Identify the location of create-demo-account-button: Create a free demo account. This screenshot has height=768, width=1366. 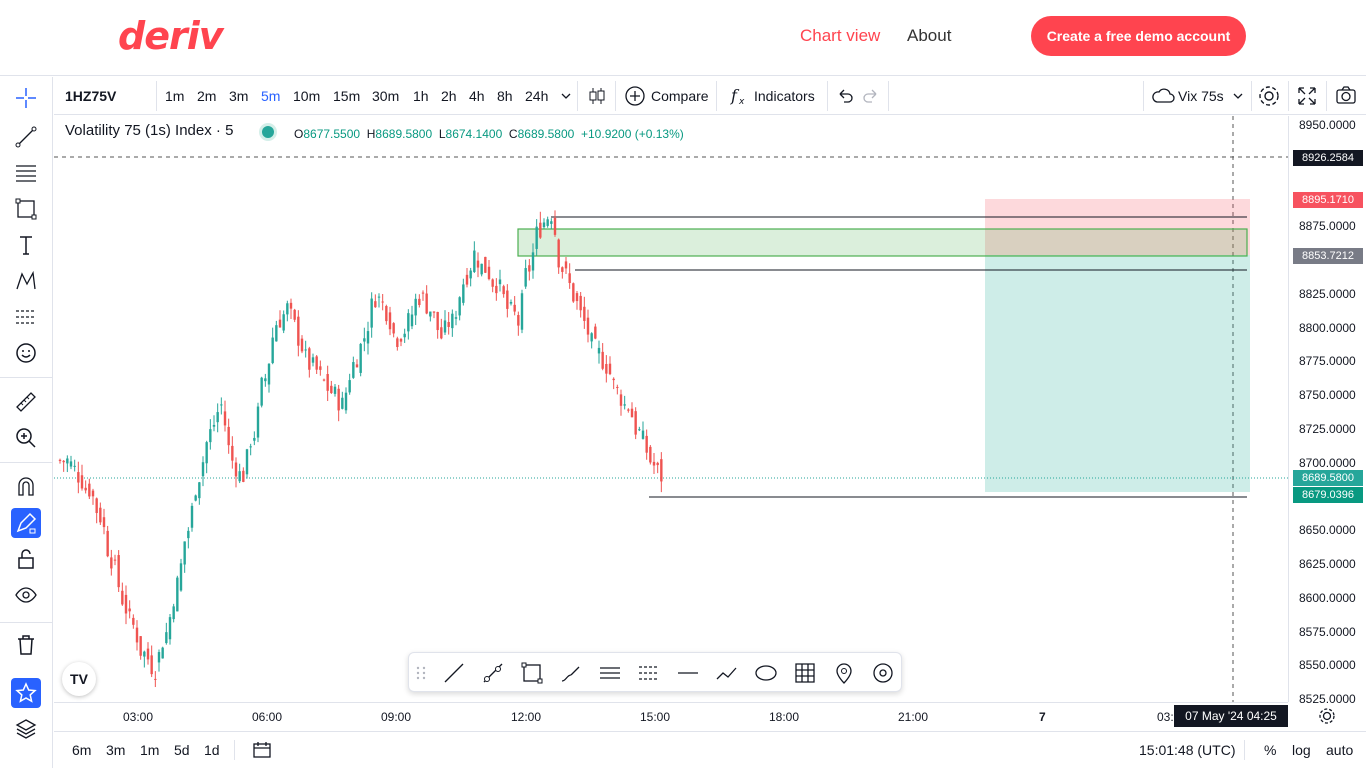
(1138, 36).